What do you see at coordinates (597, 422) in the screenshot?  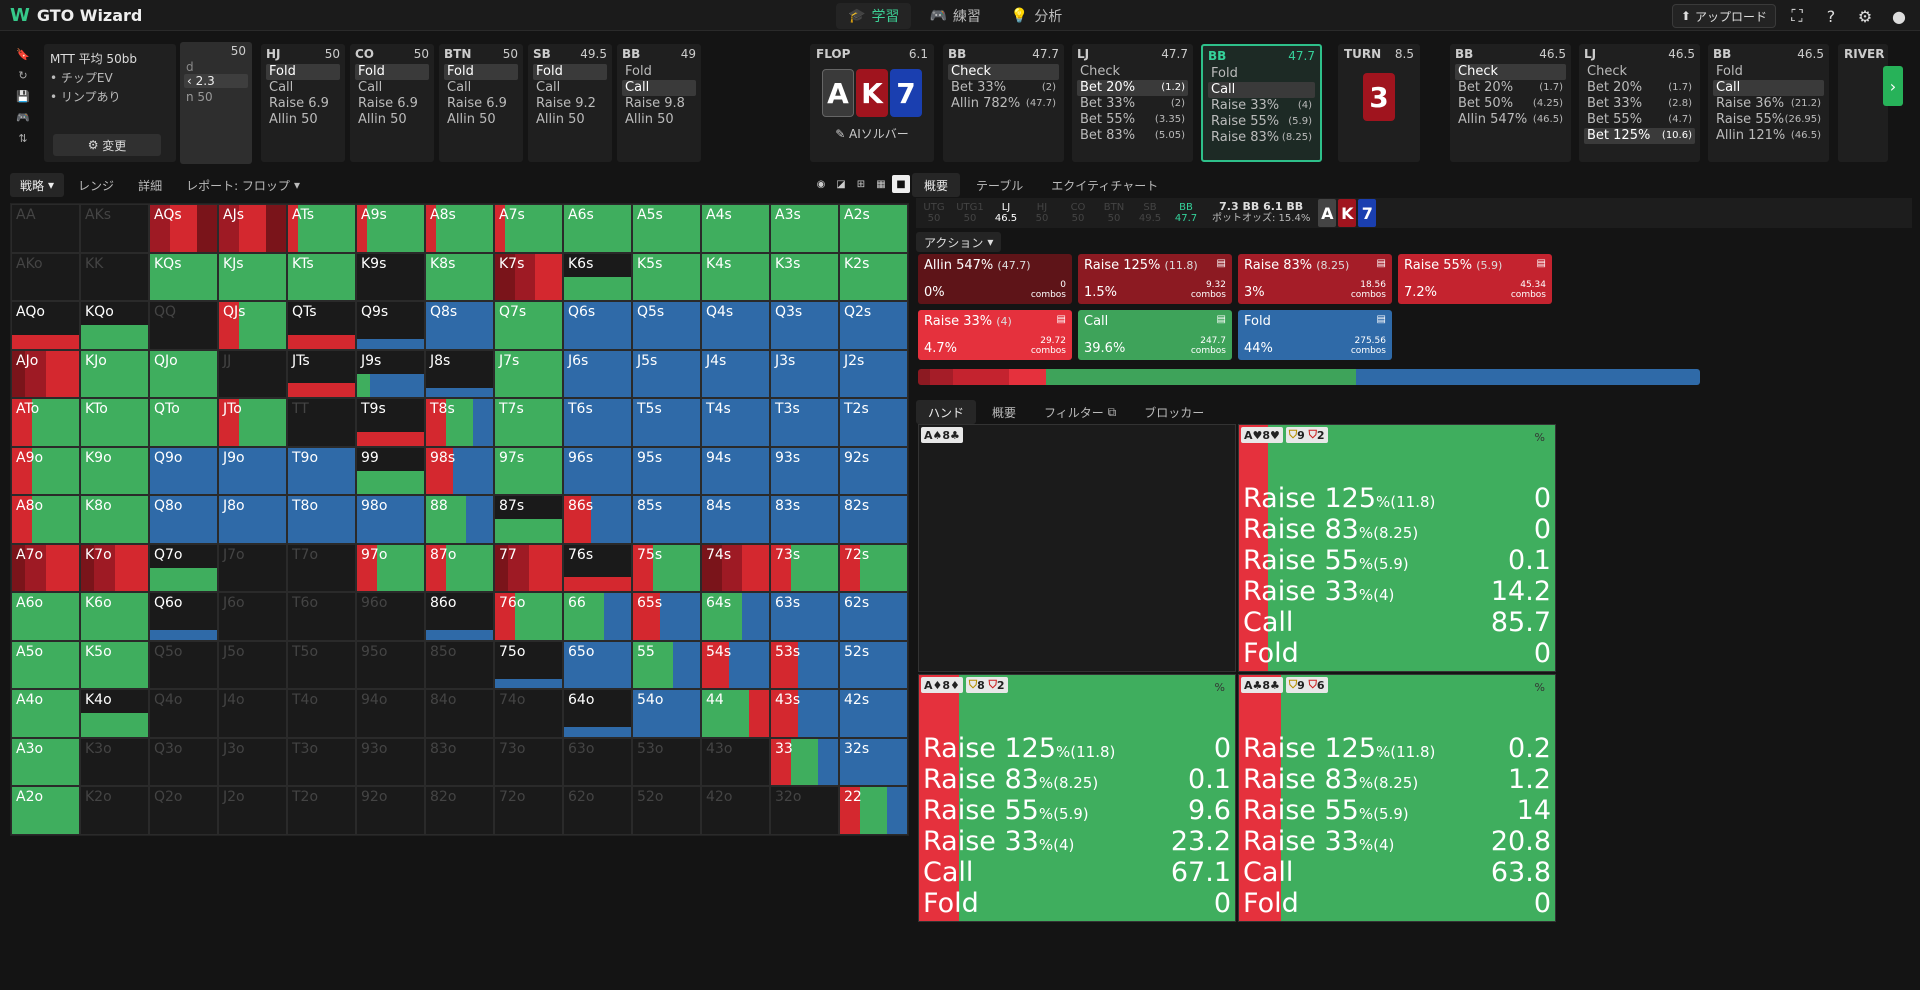 I see `hand-cell: T6s` at bounding box center [597, 422].